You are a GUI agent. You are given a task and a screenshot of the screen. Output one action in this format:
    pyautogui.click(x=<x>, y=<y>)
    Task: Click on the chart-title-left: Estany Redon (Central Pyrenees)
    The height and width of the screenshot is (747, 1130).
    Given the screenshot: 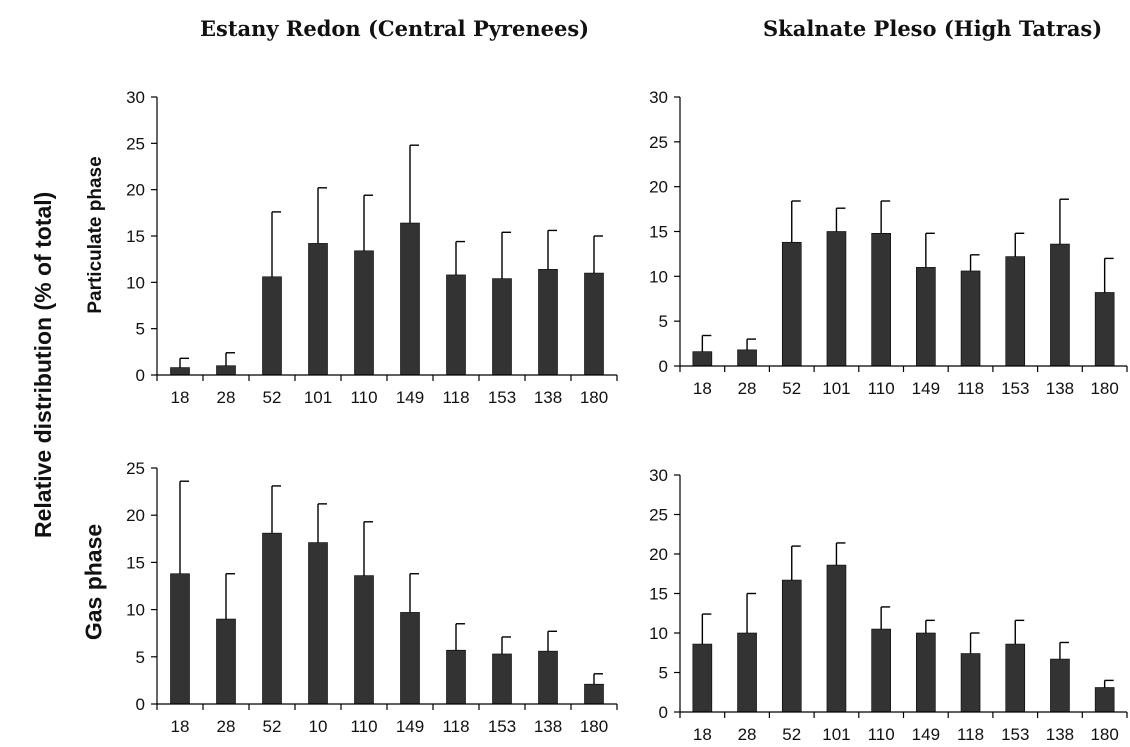 What is the action you would take?
    pyautogui.click(x=395, y=28)
    